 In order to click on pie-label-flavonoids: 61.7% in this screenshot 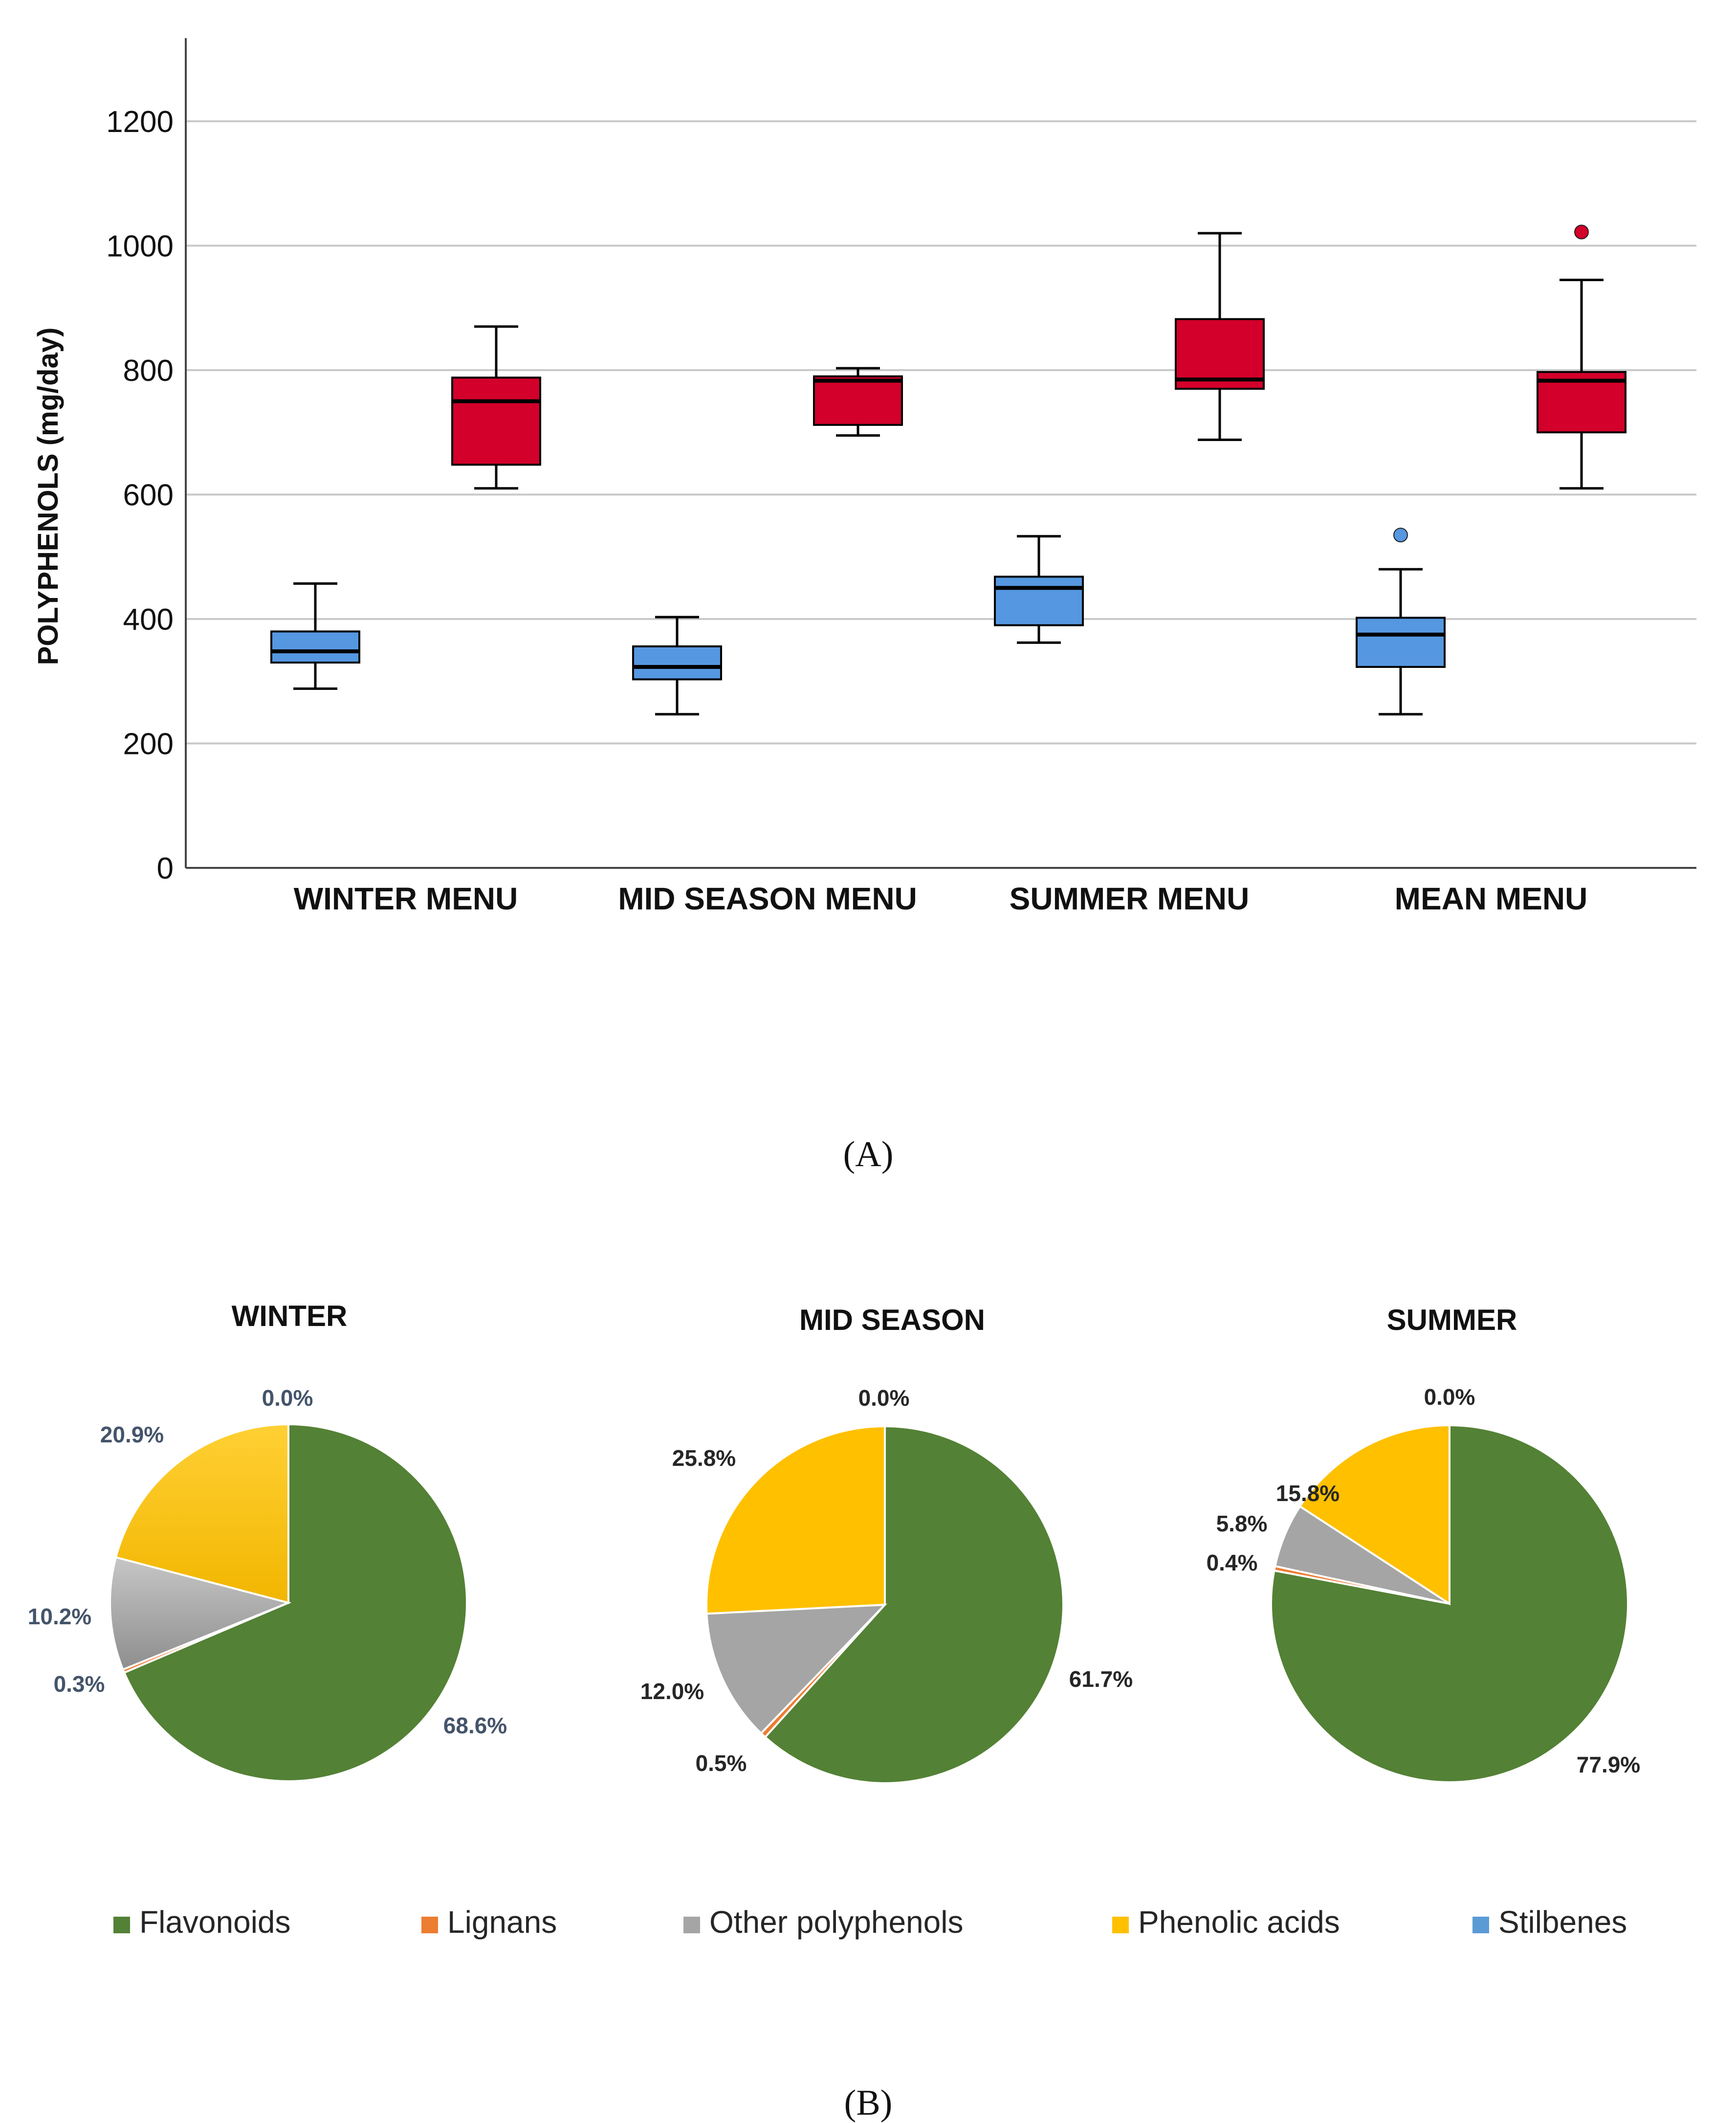, I will do `click(1101, 1679)`.